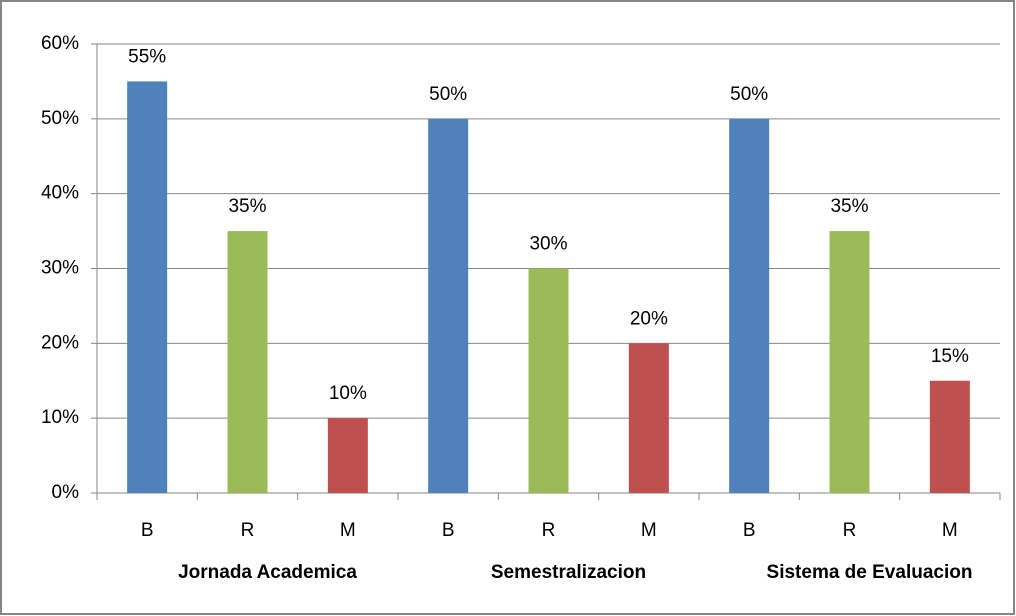 Image resolution: width=1016 pixels, height=616 pixels. What do you see at coordinates (66, 492) in the screenshot?
I see `y-tick-label: 0%` at bounding box center [66, 492].